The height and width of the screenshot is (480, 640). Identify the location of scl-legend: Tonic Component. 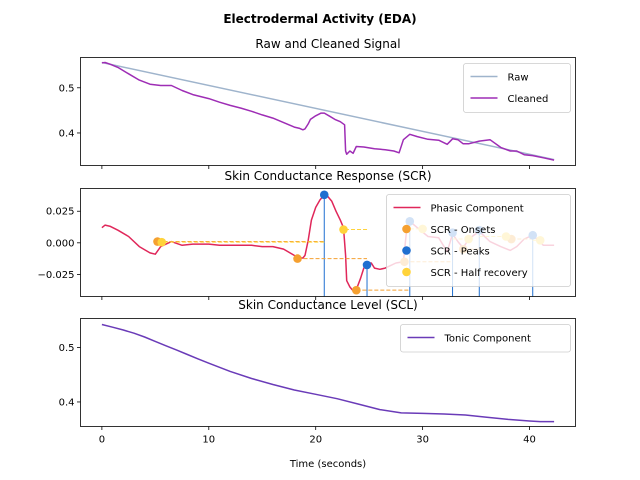
(485, 338).